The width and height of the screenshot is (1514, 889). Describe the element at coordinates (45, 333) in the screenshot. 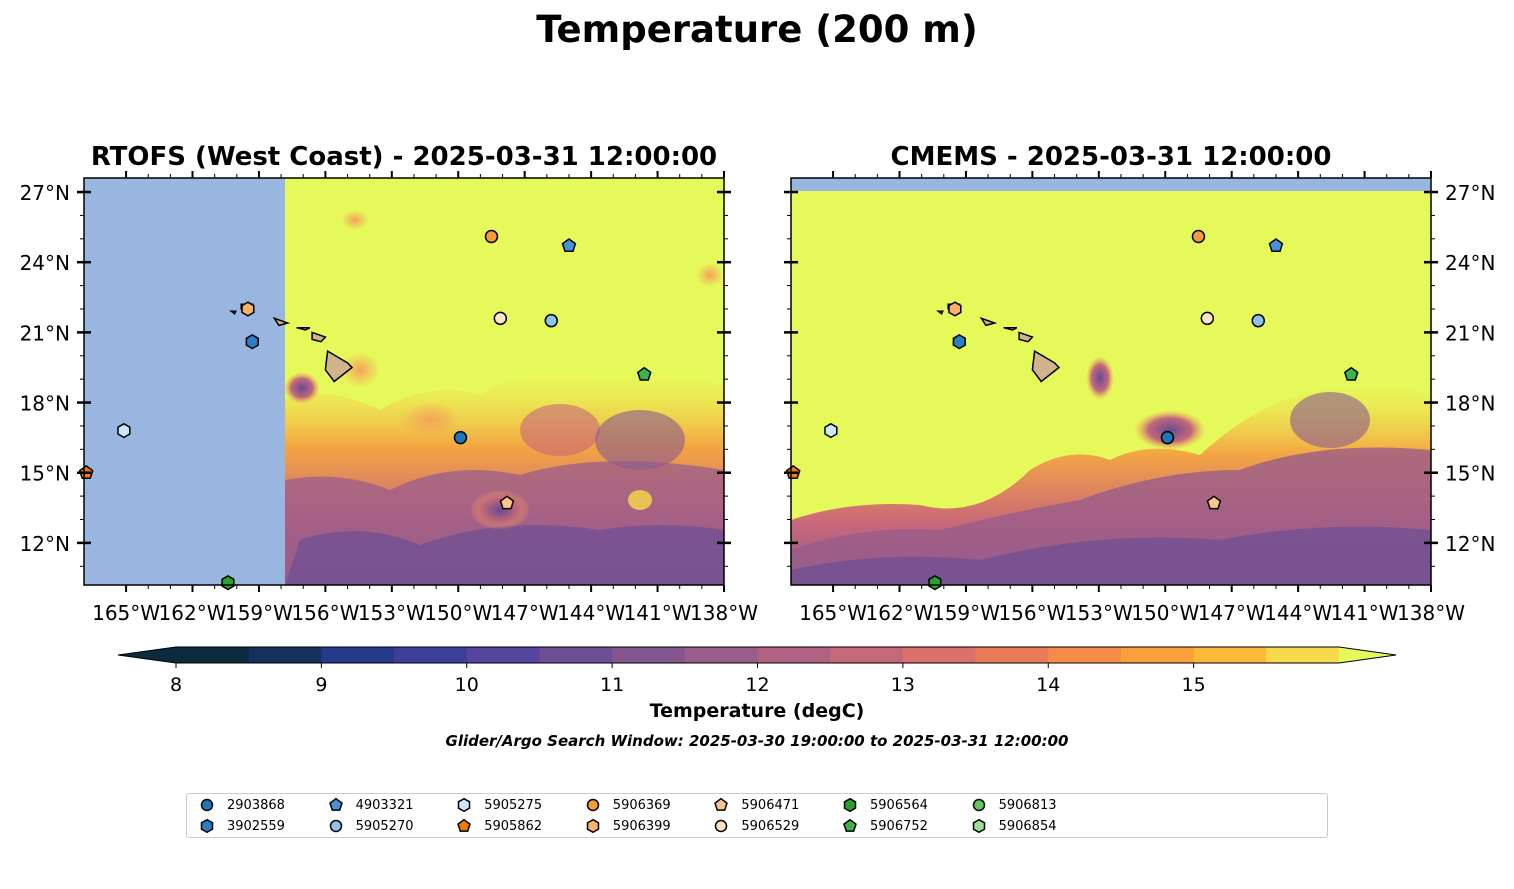

I see `y-tick-label-left-2: 21°N` at that location.